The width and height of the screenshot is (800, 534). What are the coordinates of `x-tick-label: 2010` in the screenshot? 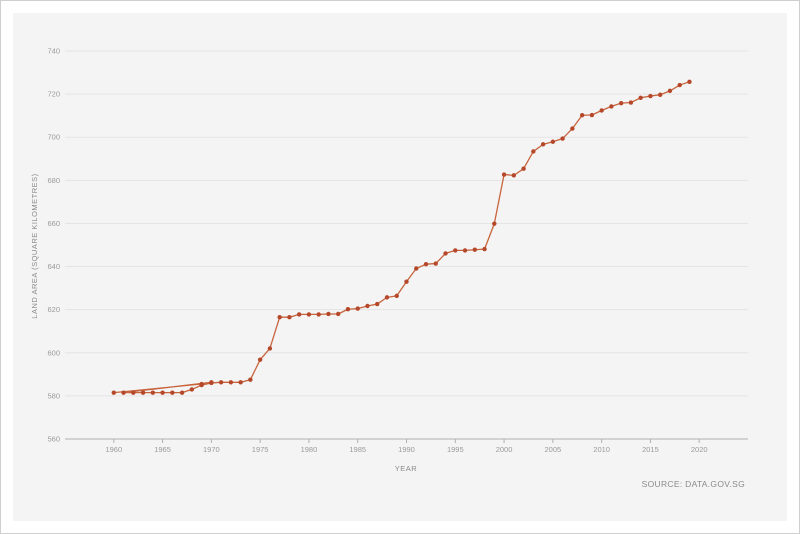 It's located at (601, 449).